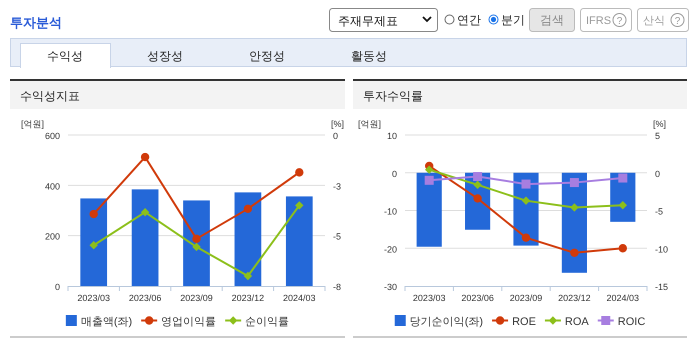  What do you see at coordinates (36, 22) in the screenshot?
I see `text: 투자분석` at bounding box center [36, 22].